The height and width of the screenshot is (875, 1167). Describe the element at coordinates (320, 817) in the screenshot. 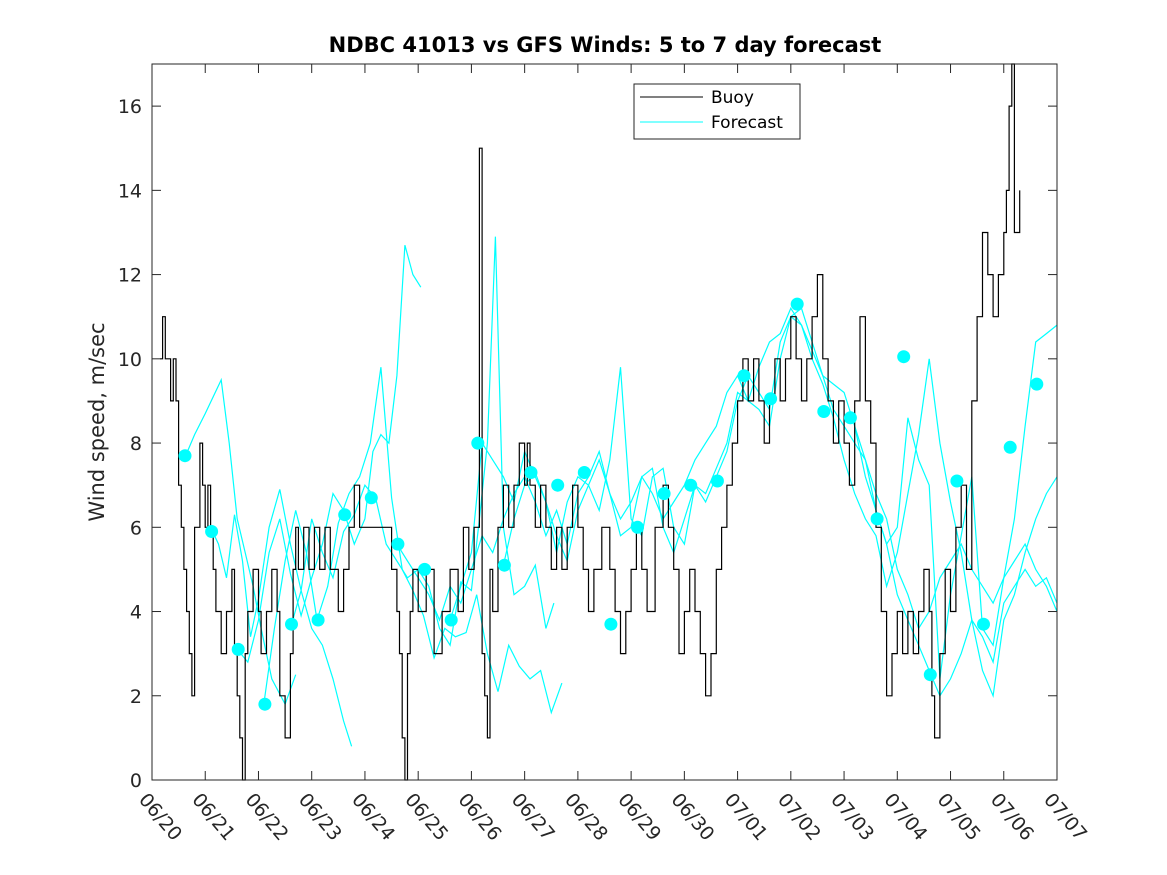

I see `x-tick-label: 06/23` at that location.